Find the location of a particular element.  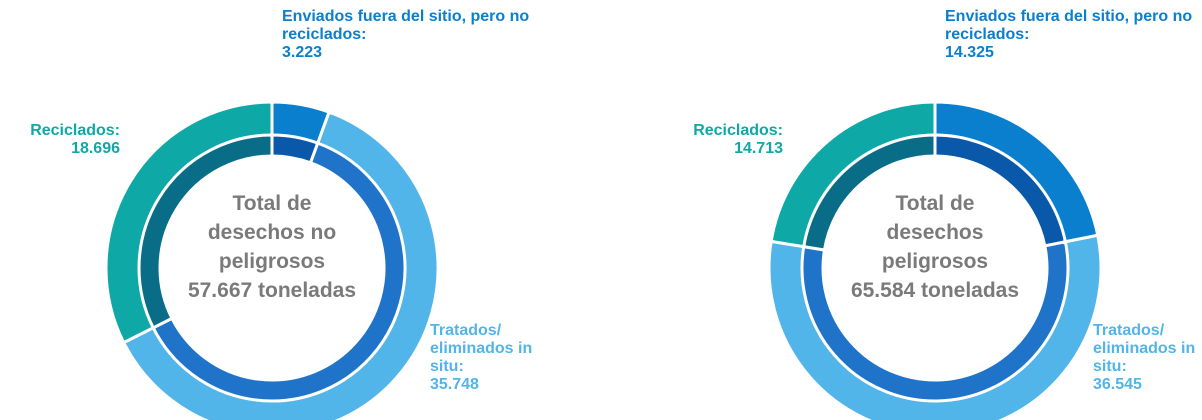

segment-label: Tratados/ eliminados in situ: 35.748 is located at coordinates (495, 358).